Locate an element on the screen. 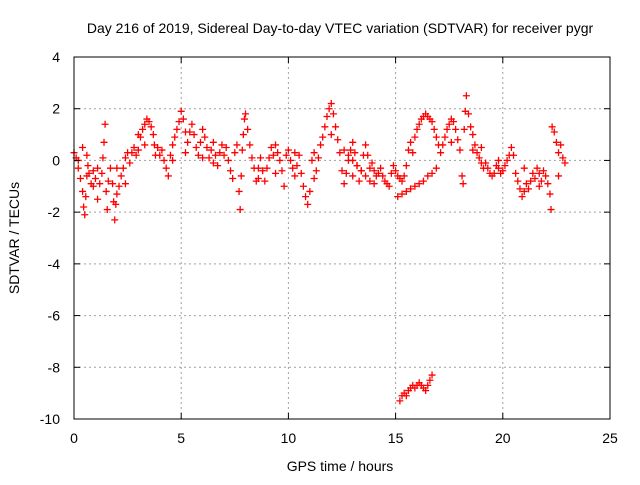 Image resolution: width=640 pixels, height=485 pixels. x-axis-label: GPS time / hours is located at coordinates (340, 466).